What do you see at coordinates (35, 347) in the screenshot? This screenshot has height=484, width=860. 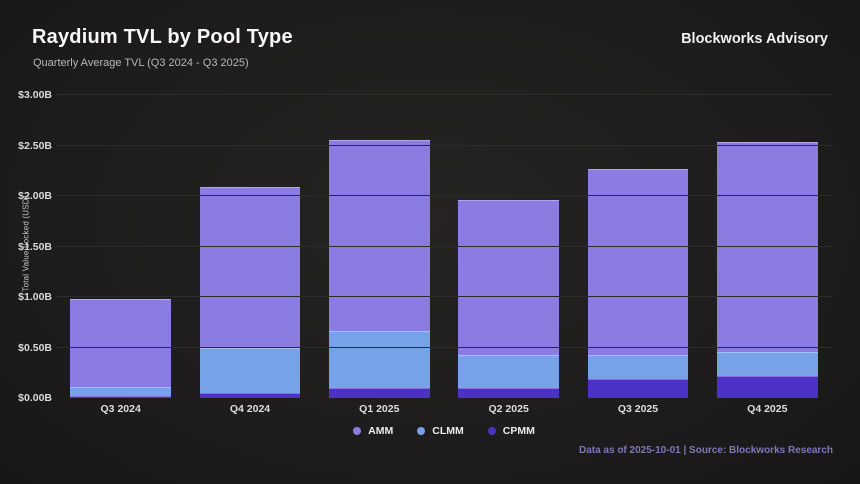 I see `y-tick-label: $0.50B` at bounding box center [35, 347].